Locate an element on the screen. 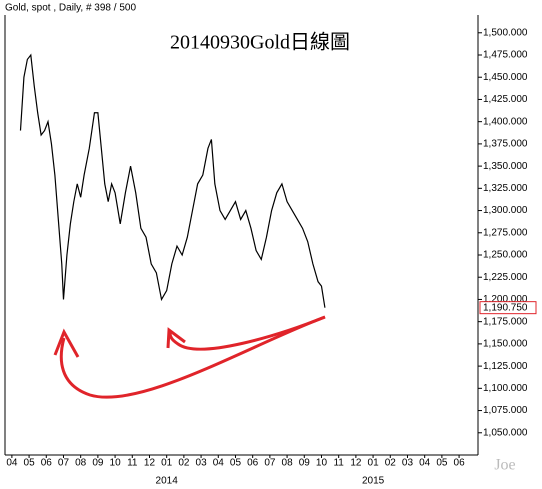  y-tick-label: 1,100.000 is located at coordinates (505, 388).